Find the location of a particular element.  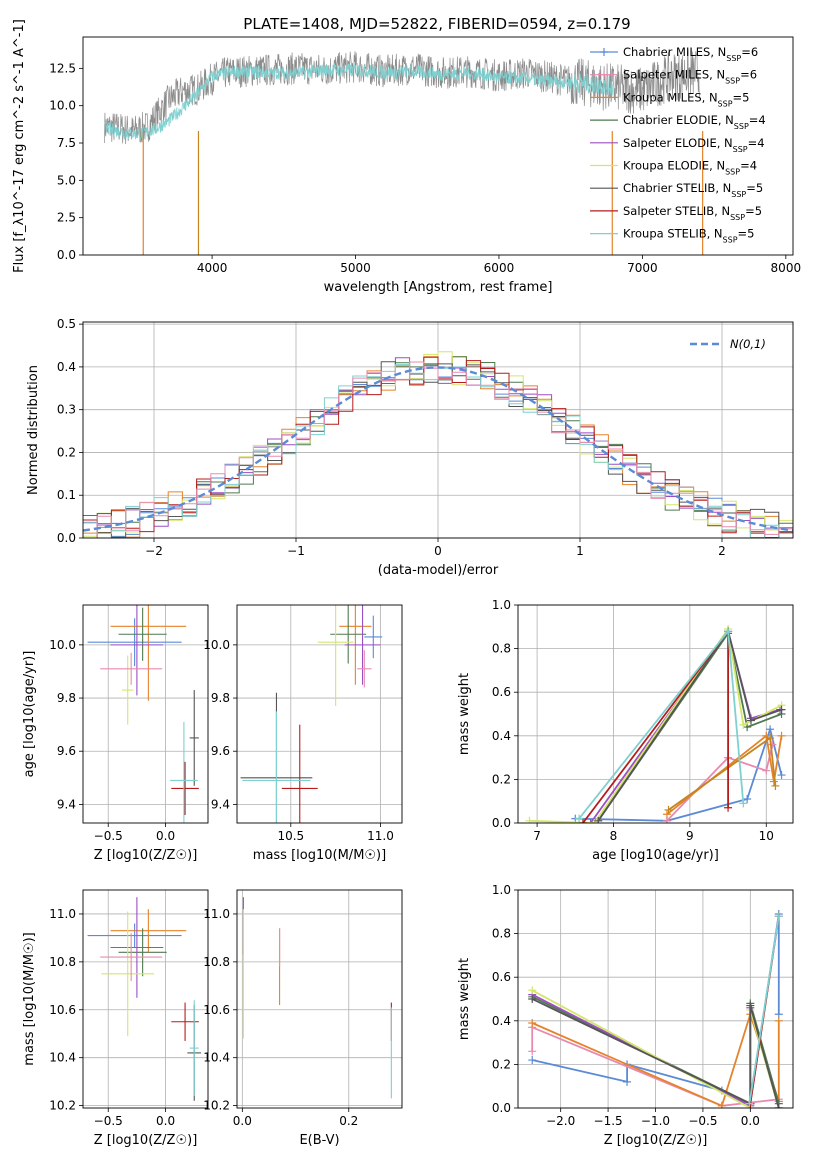

legend-label: N(0,1) is located at coordinates (748, 344).